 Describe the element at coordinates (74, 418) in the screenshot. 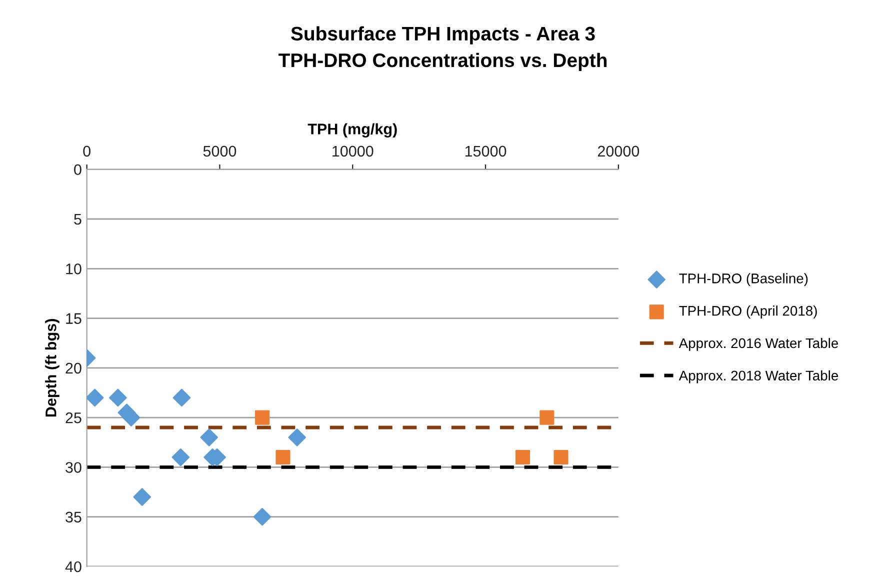

I see `y-tick-label: 25` at that location.